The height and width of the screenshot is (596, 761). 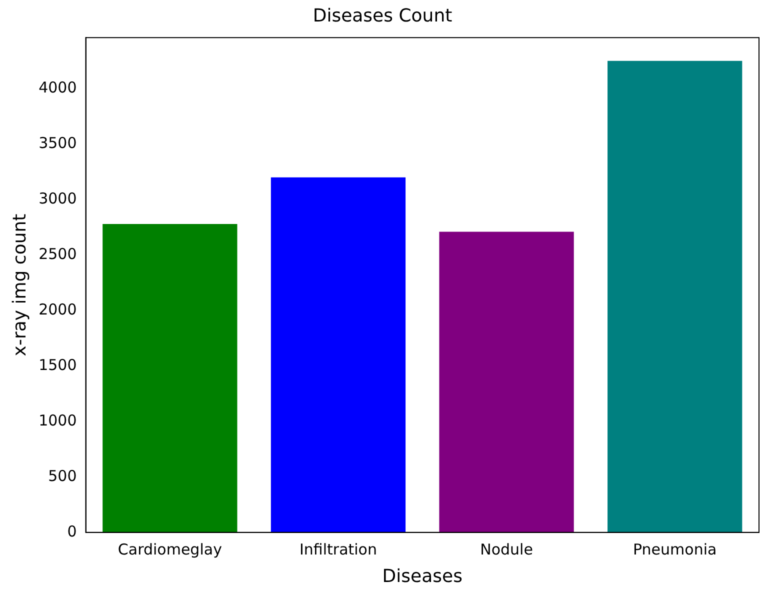 What do you see at coordinates (170, 549) in the screenshot?
I see `x-tick-label: Cardiomeglay` at bounding box center [170, 549].